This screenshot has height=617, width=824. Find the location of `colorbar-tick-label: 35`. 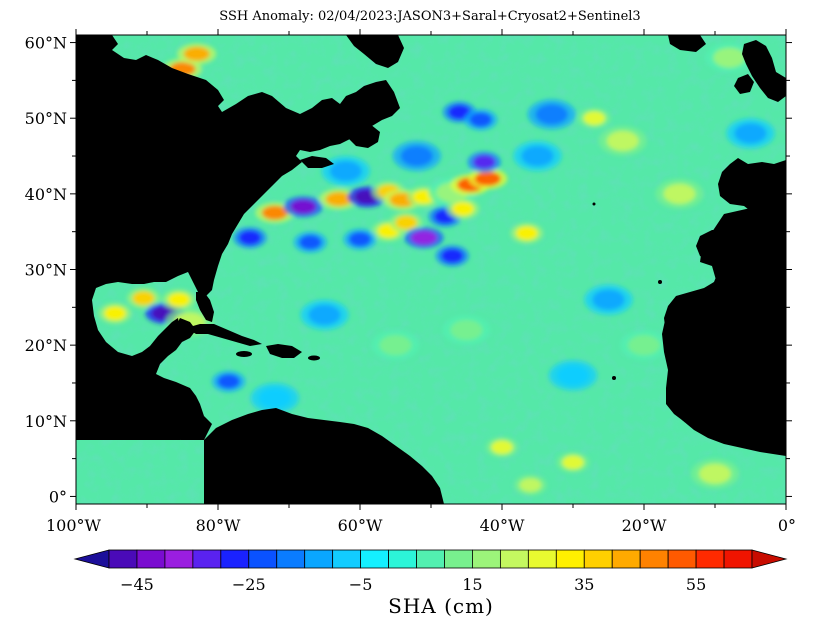

colorbar-tick-label: 35 is located at coordinates (584, 584).